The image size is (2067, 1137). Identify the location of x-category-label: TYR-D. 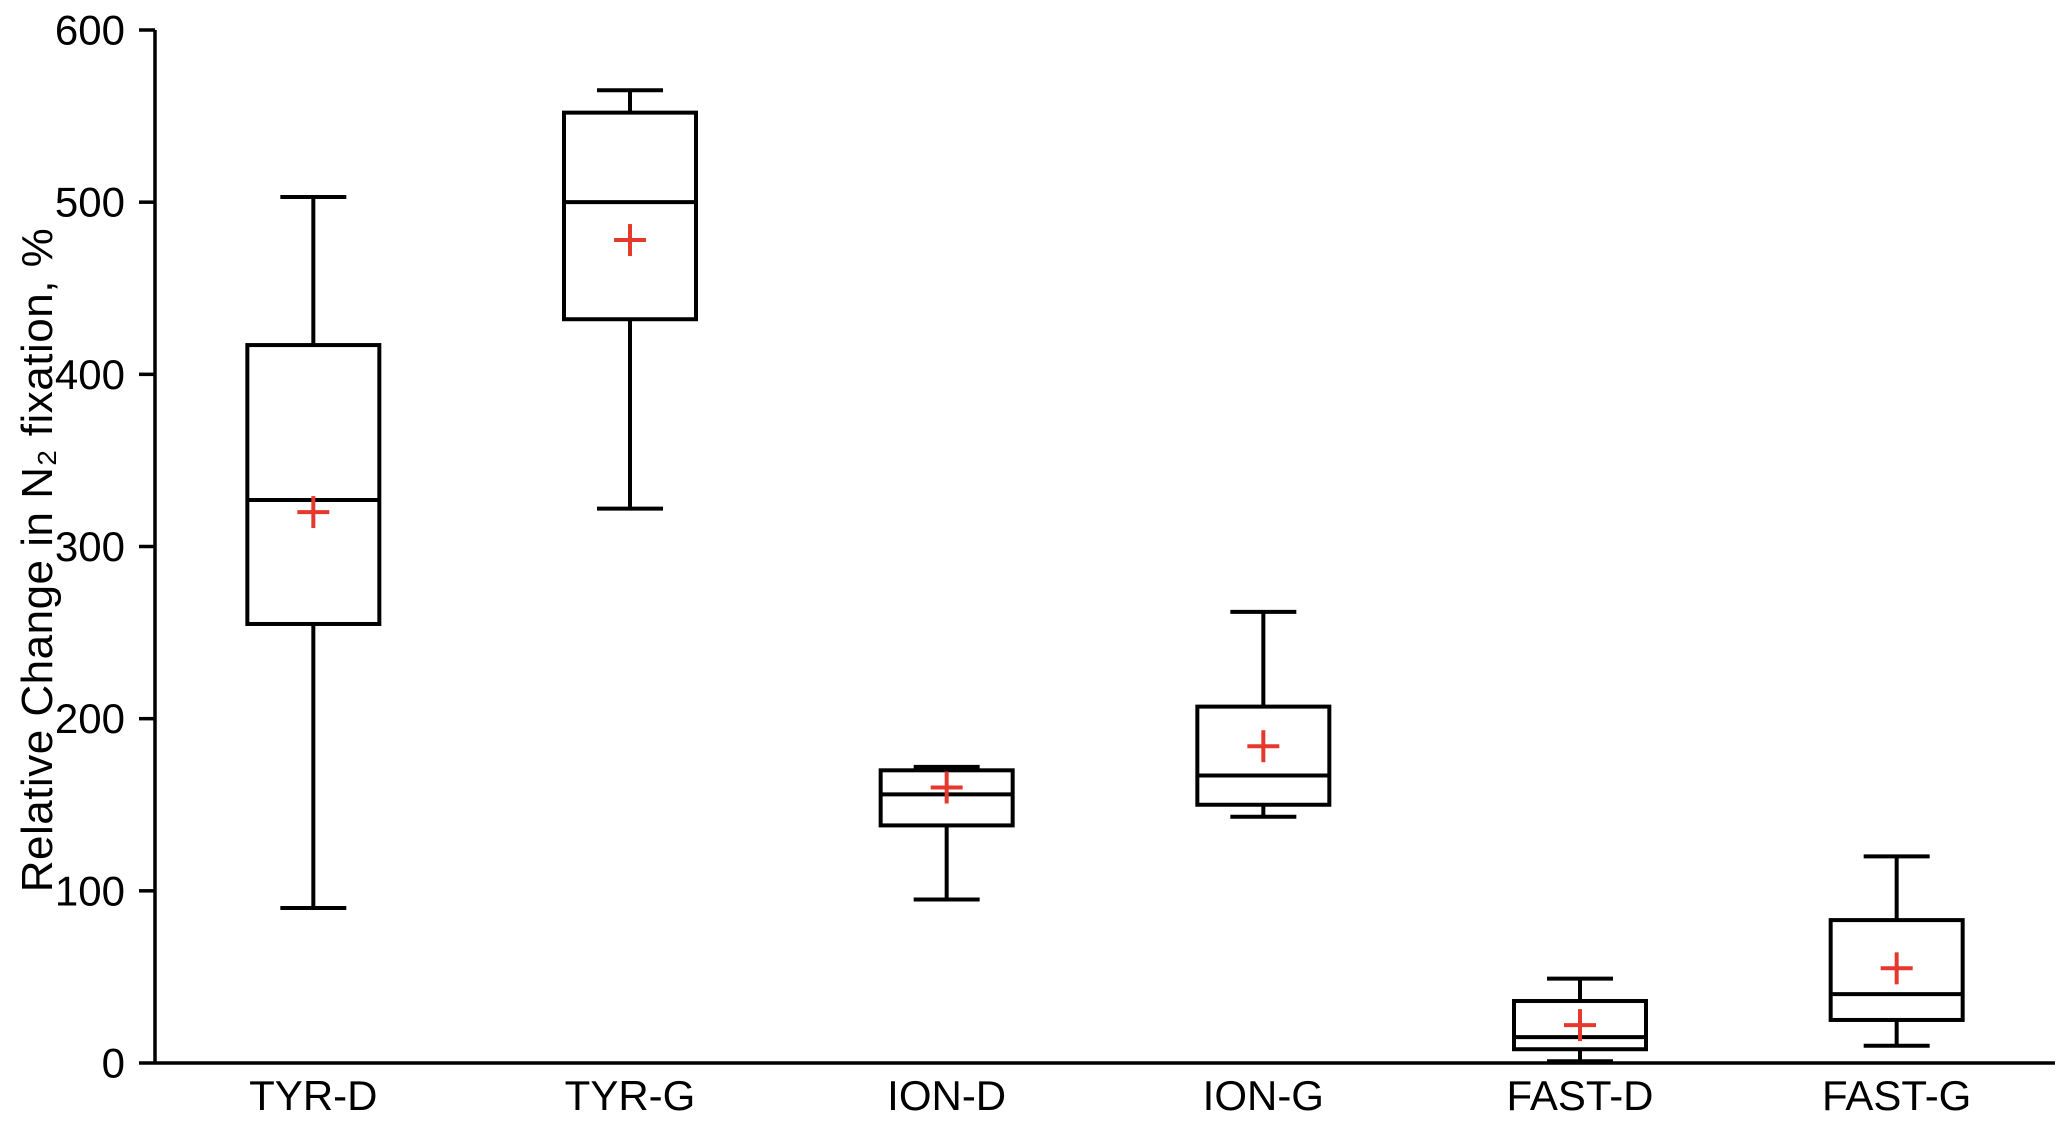
(313, 1095).